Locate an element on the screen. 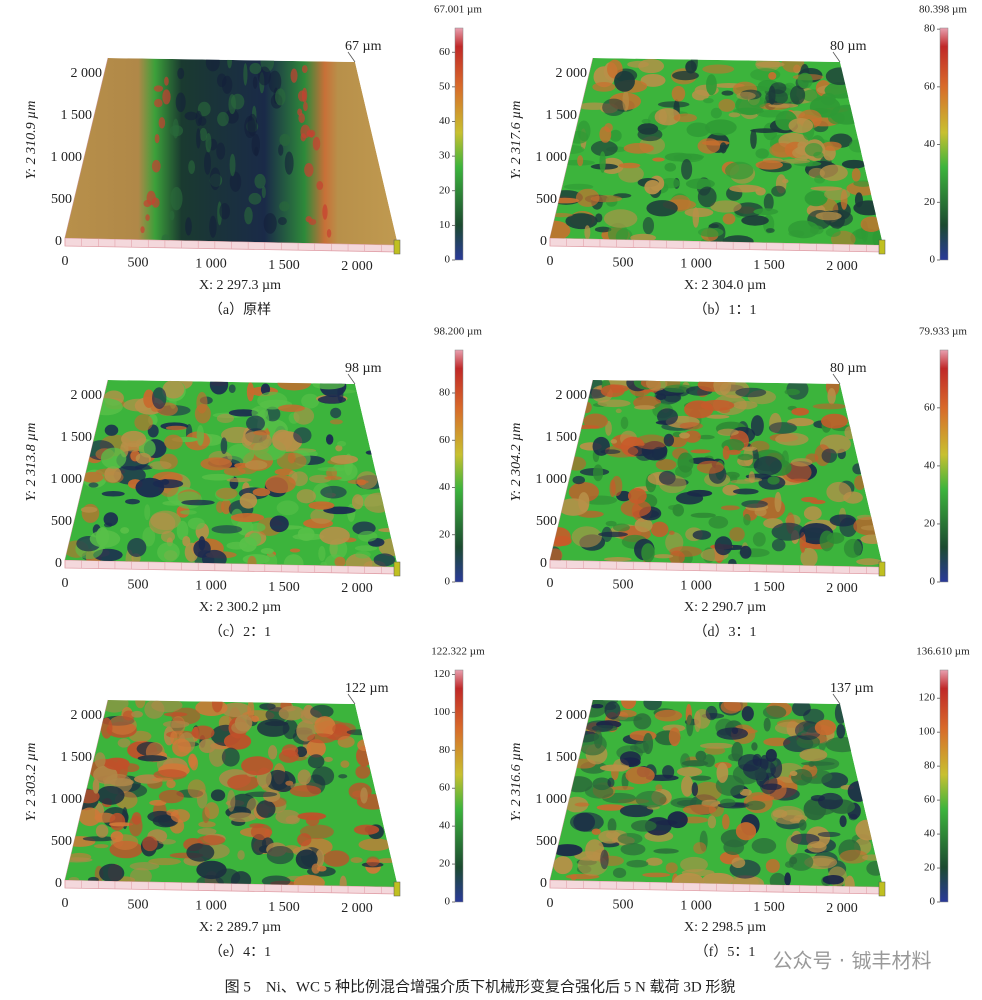 This screenshot has width=982, height=1000. x-axis-label: X: 2 304.0 µm is located at coordinates (725, 285).